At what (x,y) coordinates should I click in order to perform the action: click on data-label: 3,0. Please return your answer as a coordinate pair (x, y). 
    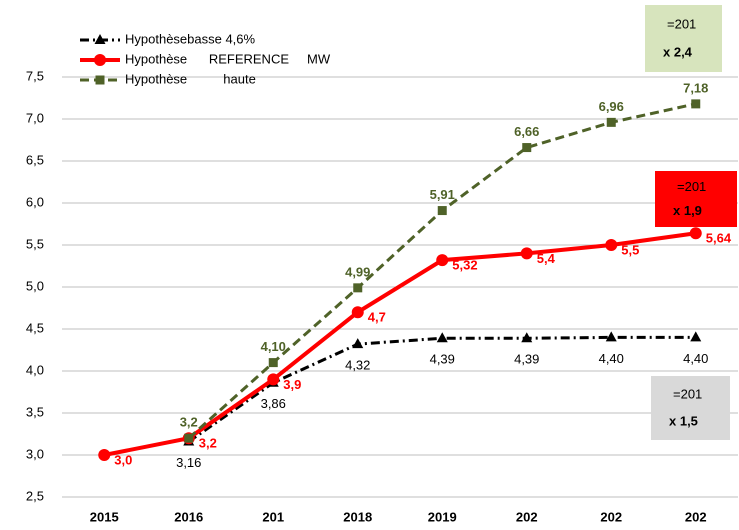
    Looking at the image, I should click on (123, 459).